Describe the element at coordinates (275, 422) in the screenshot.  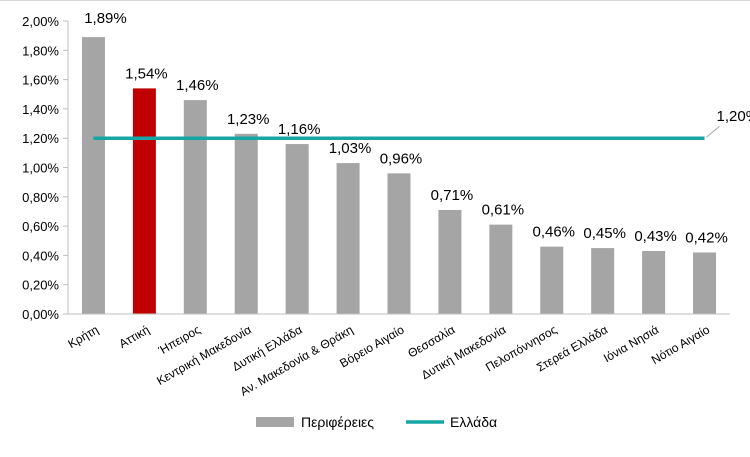
I see `legend-swatch-bar` at that location.